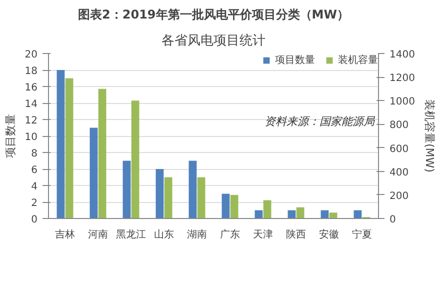  What do you see at coordinates (34, 154) in the screenshot?
I see `y-tick-label: 8` at bounding box center [34, 154].